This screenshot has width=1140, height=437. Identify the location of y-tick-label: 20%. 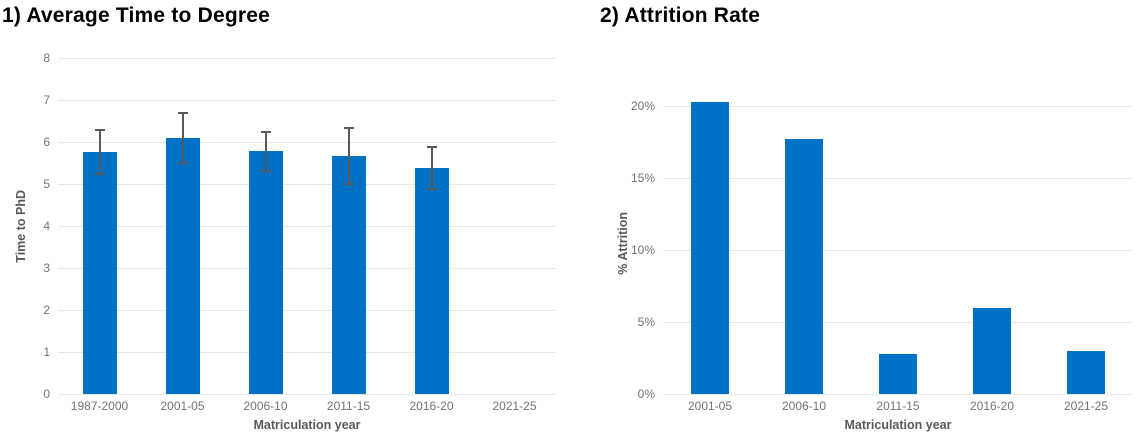
(642, 106).